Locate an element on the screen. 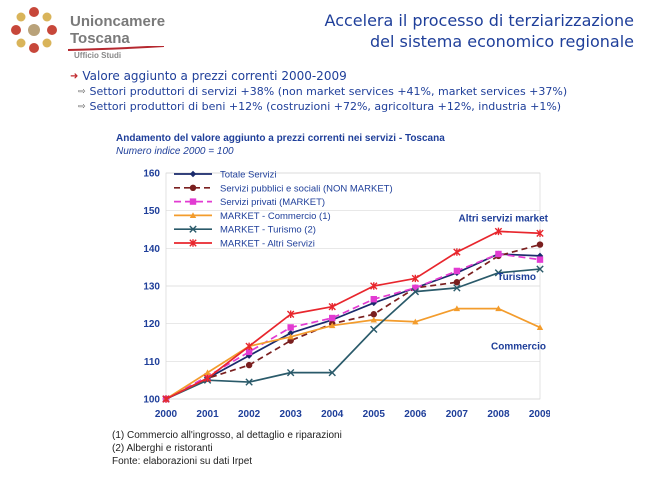  legend-label: MARKET - Altri Servizi is located at coordinates (267, 244).